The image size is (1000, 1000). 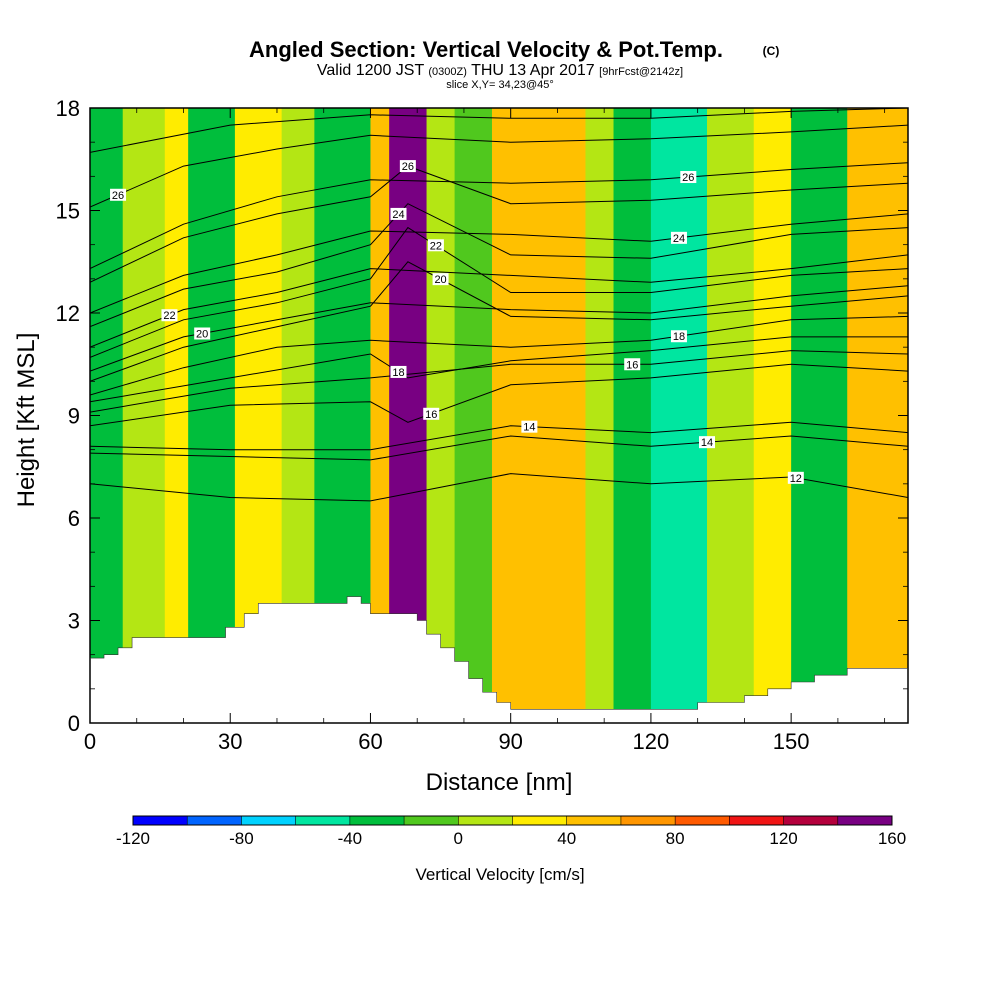 I want to click on colorbar-tick-label: 40, so click(x=566, y=838).